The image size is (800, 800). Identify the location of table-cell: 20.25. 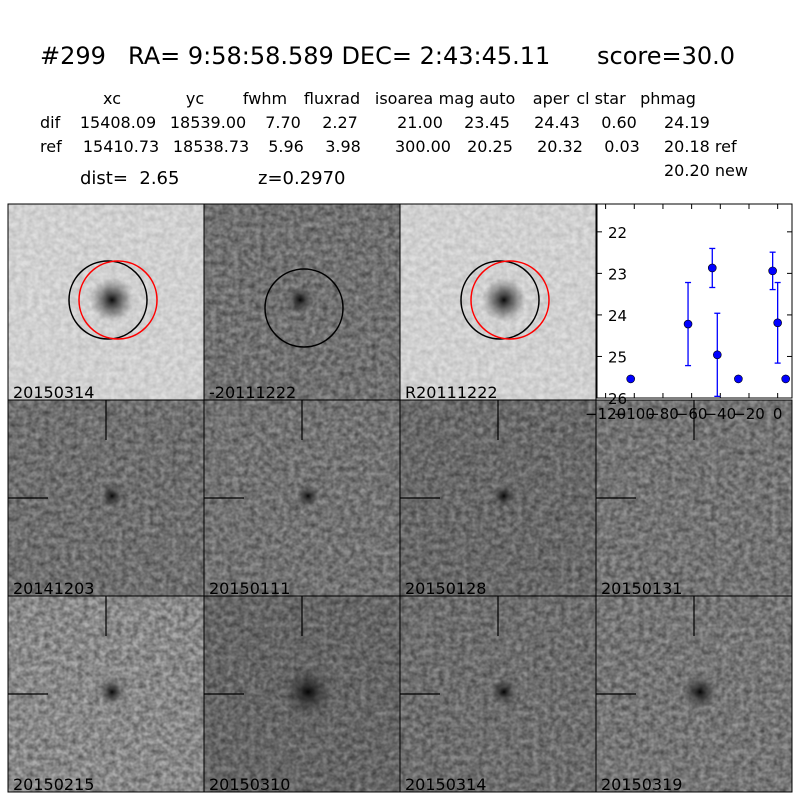
(490, 146).